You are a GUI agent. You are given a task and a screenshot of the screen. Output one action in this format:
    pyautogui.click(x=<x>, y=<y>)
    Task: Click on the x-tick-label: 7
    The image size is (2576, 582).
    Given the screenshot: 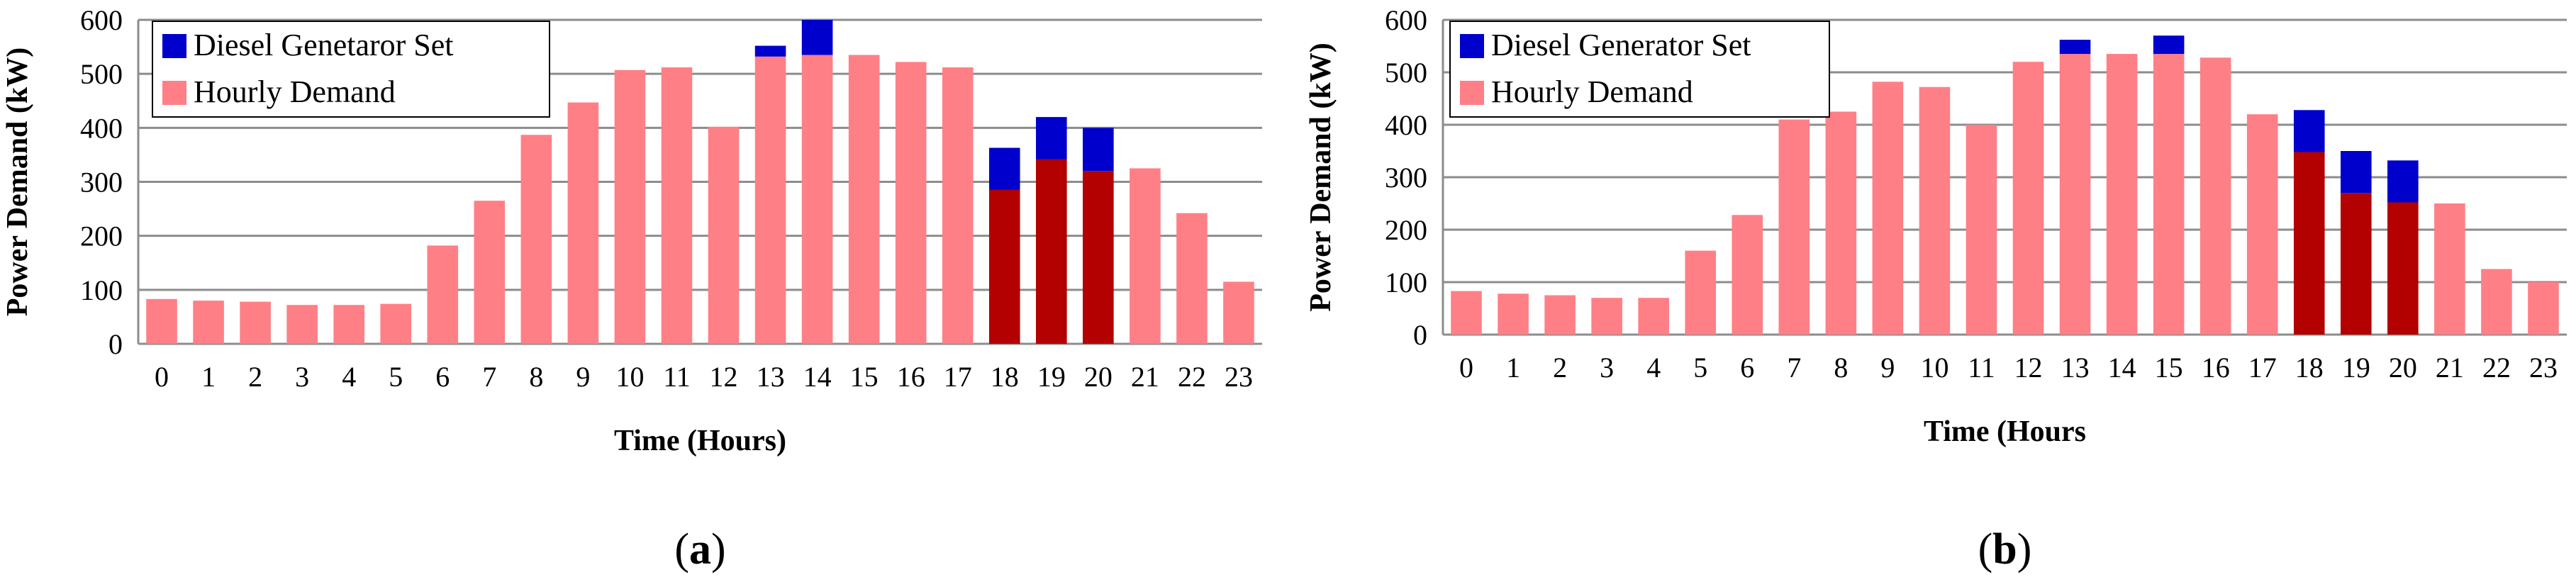 What is the action you would take?
    pyautogui.click(x=489, y=377)
    